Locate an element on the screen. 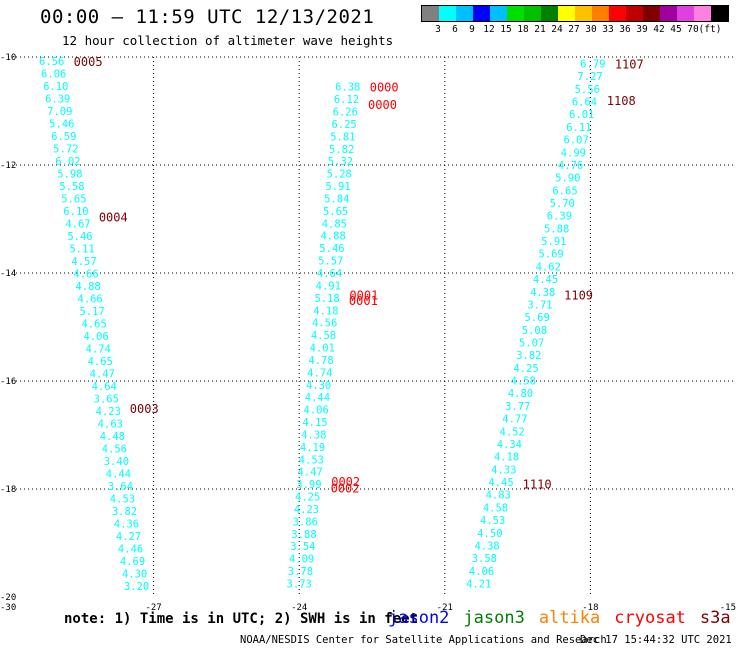 This screenshot has height=650, width=740. time-label: 1110 is located at coordinates (537, 485).